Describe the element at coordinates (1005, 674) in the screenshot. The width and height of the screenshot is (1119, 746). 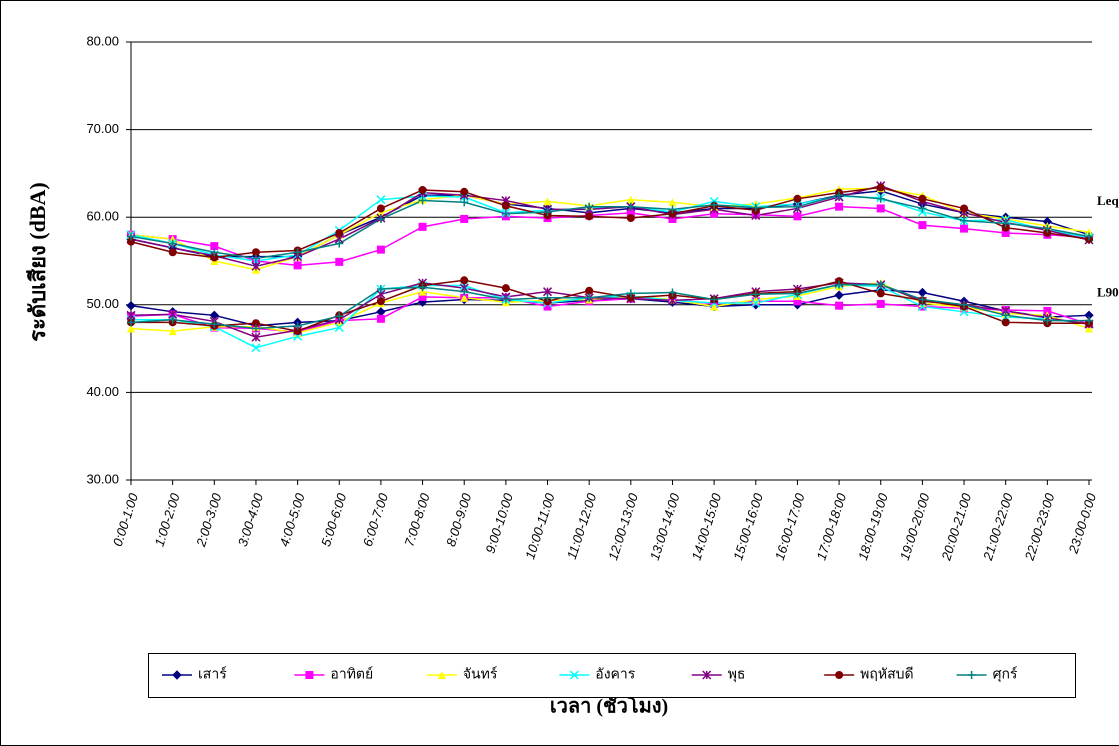
I see `legend-label: ศุกร์` at that location.